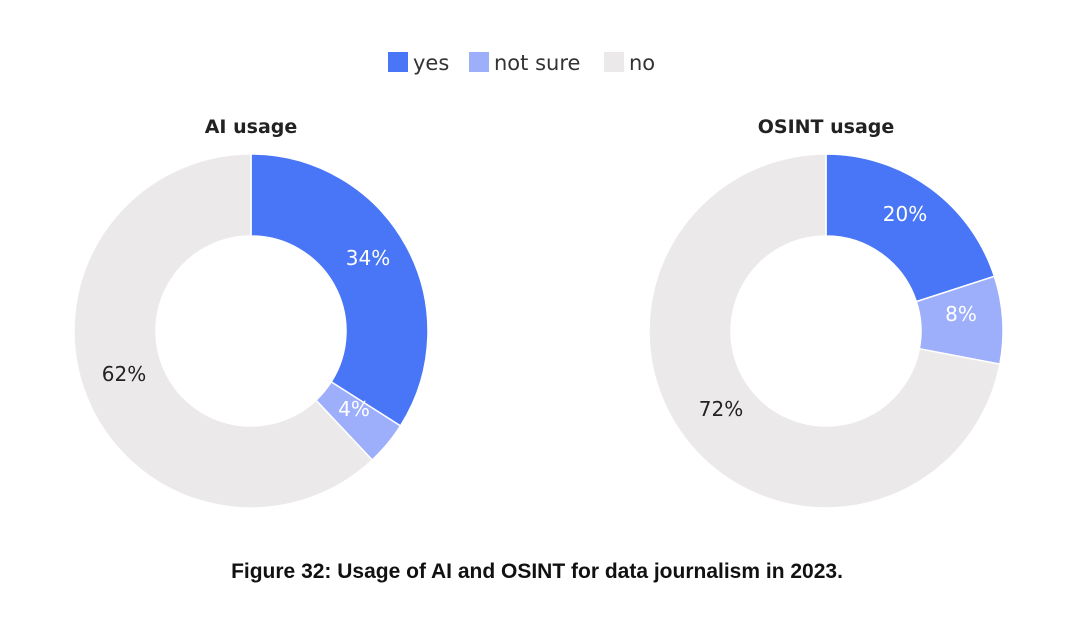 This screenshot has height=634, width=1074. Describe the element at coordinates (368, 258) in the screenshot. I see `slice-label-yes: 34%` at that location.